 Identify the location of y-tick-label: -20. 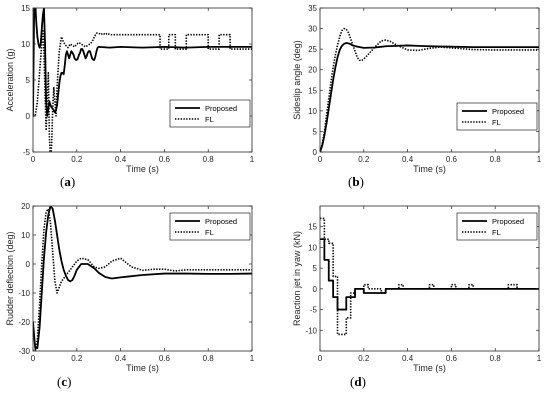
(24, 322).